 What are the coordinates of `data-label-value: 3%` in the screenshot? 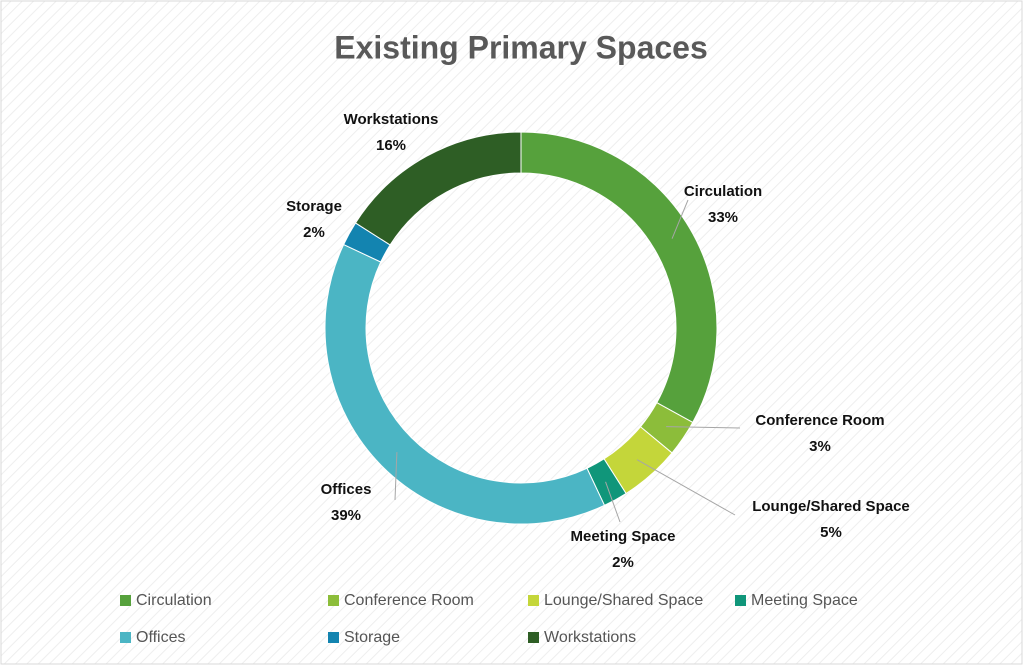 It's located at (820, 446).